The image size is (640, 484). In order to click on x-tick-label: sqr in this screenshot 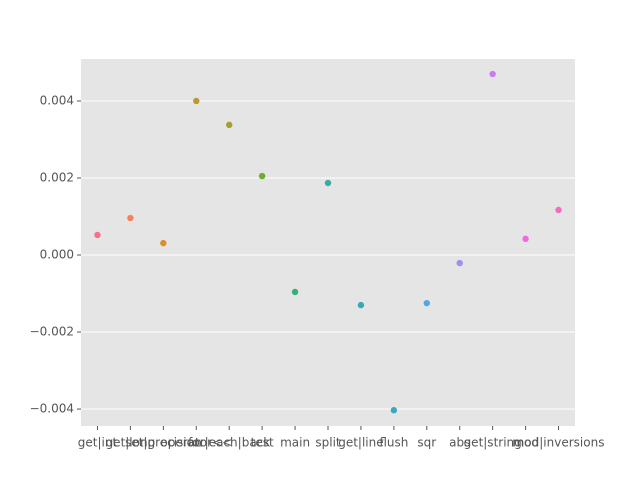, I will do `click(426, 443)`.